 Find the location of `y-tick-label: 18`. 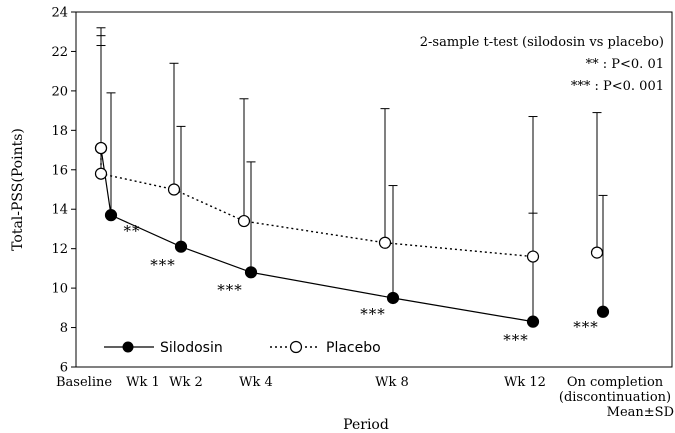

y-tick-label: 18 is located at coordinates (59, 131).